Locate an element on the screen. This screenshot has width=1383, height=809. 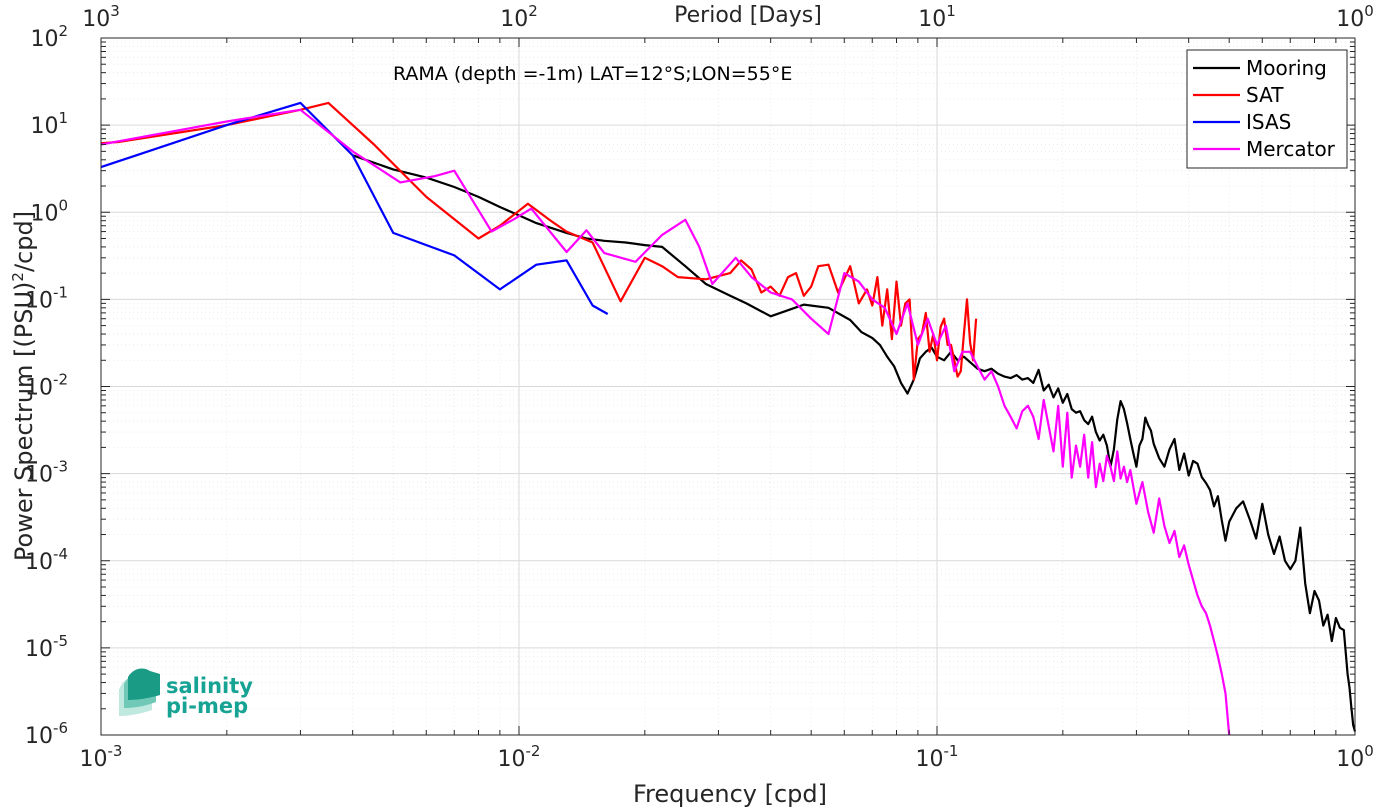
y-tick-label: 10⁻⁵ is located at coordinates (46, 647).